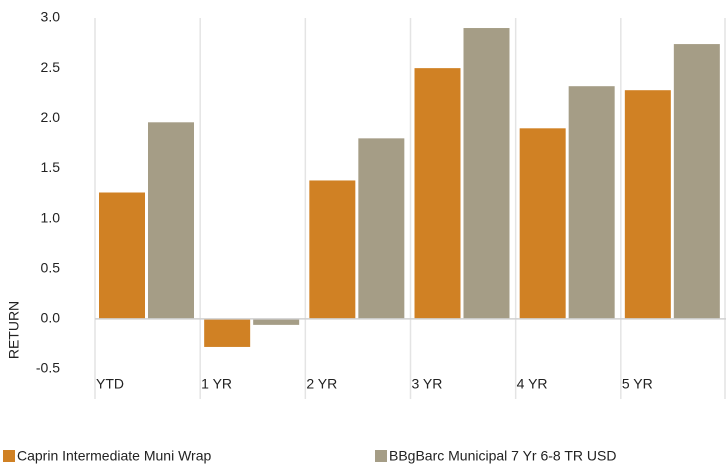 Image resolution: width=726 pixels, height=464 pixels. I want to click on x-tick-label: 5 YR, so click(637, 384).